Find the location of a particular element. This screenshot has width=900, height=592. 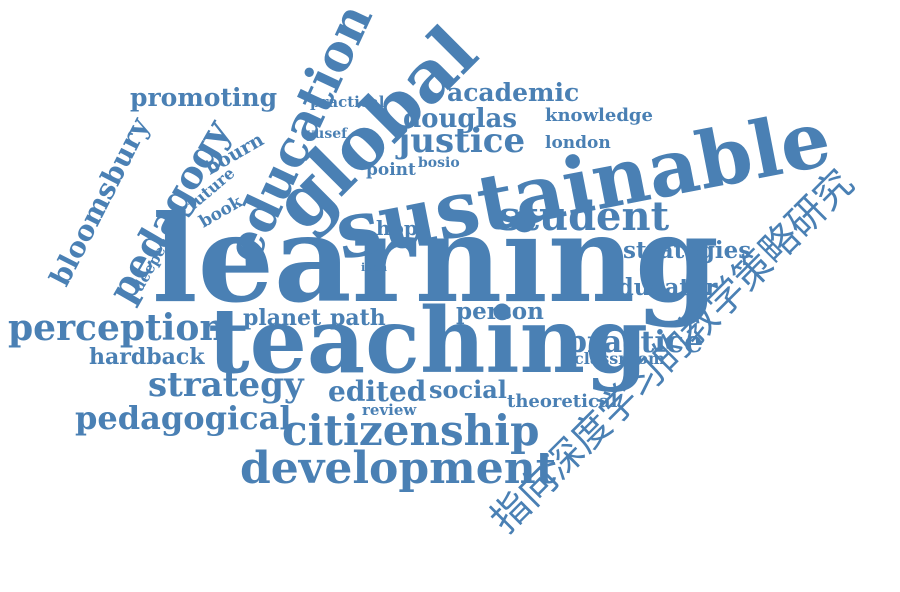

word-educator: educator is located at coordinates (660, 287).